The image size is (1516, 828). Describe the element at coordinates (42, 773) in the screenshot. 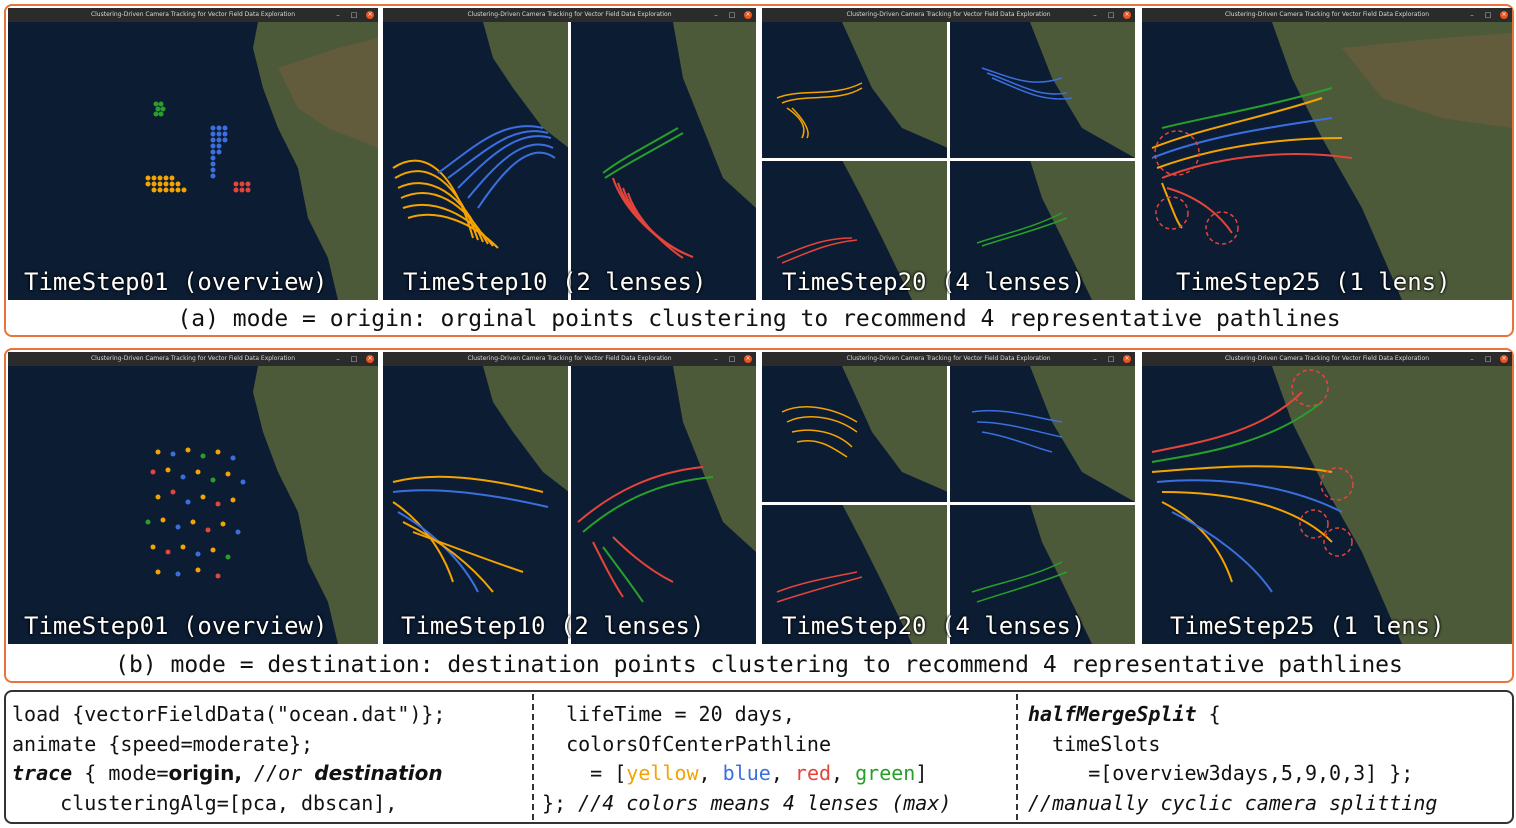

I see `keyword-trace: trace` at that location.